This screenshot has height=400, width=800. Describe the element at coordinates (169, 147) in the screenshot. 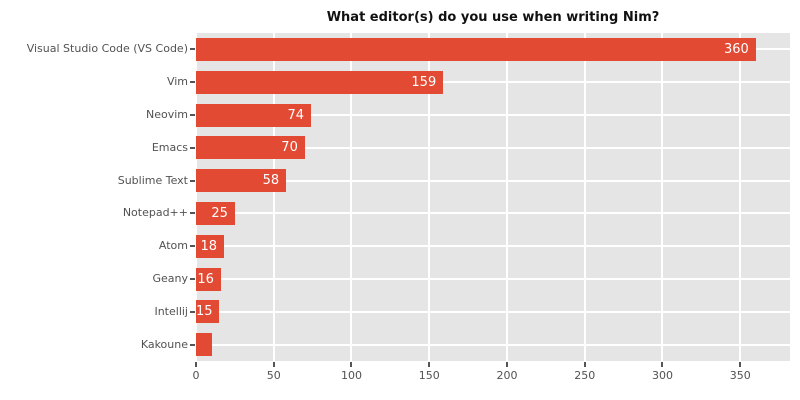

I see `y-tick-label: Emacs` at that location.